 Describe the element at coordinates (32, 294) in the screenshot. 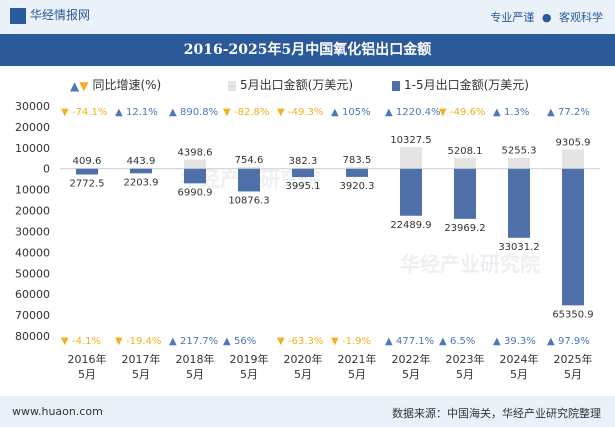

I see `y-tick-label: 60000` at that location.